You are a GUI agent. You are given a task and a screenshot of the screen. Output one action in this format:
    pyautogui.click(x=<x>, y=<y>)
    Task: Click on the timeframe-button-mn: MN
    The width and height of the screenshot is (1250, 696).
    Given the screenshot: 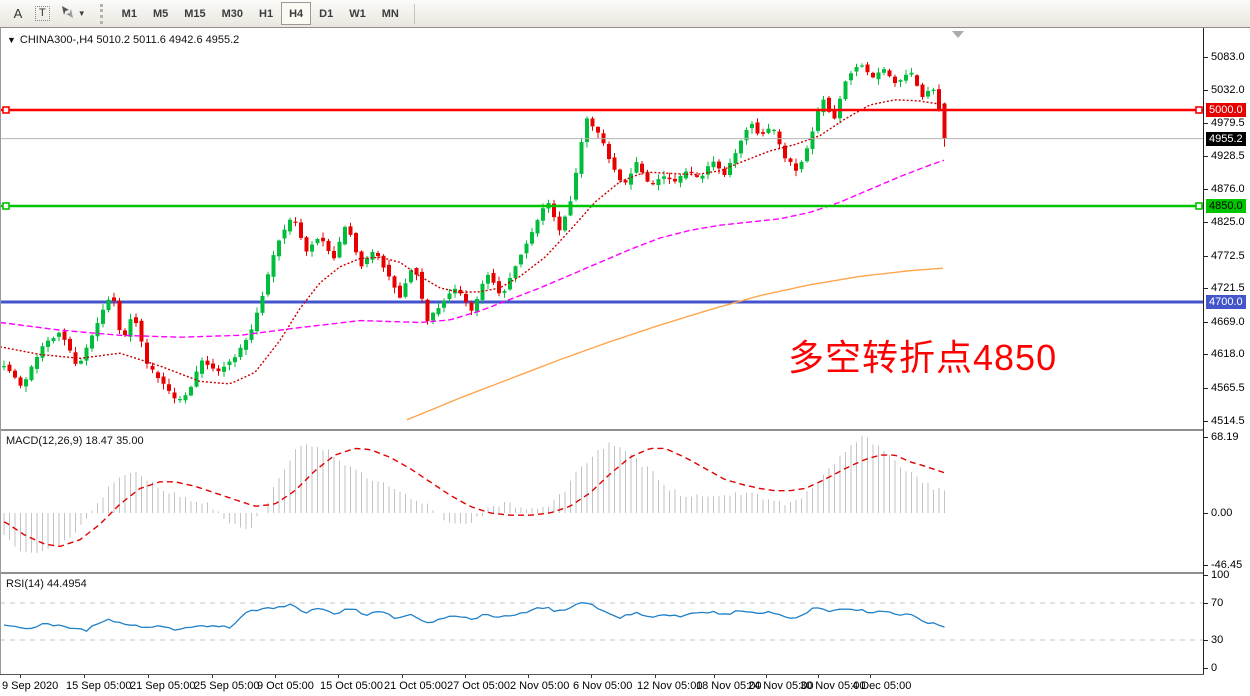 What is the action you would take?
    pyautogui.click(x=390, y=13)
    